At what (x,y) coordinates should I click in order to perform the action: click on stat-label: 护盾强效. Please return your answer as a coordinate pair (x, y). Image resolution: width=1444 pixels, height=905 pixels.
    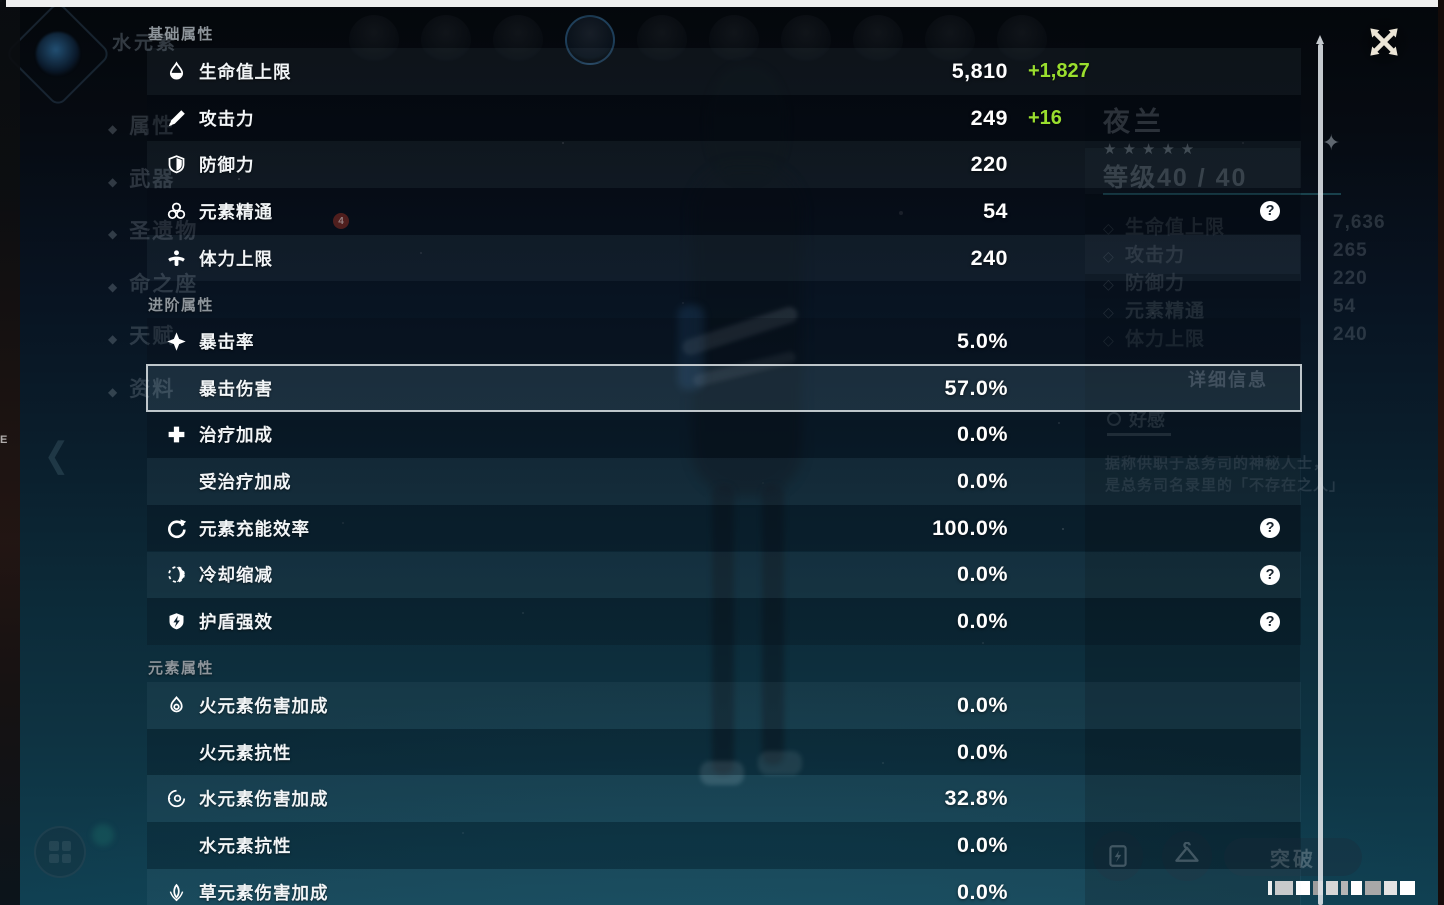
    Looking at the image, I should click on (236, 622).